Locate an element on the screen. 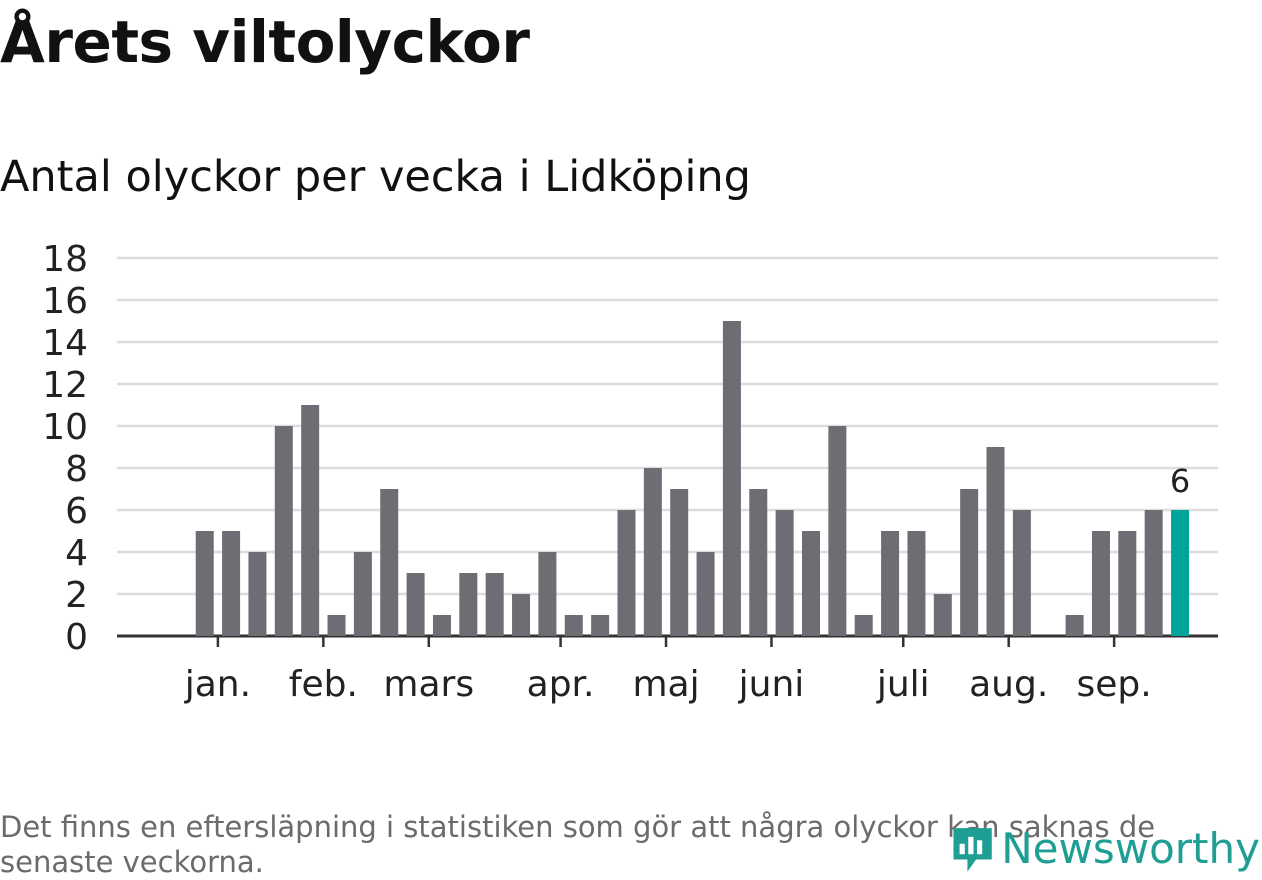  data-label-highlight: 6 is located at coordinates (1180, 481).